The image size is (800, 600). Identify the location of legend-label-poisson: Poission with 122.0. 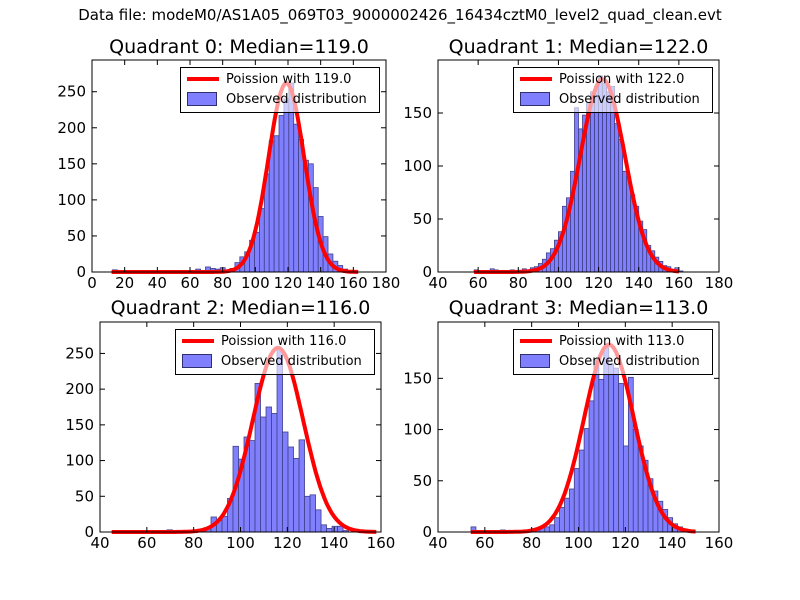
(622, 79).